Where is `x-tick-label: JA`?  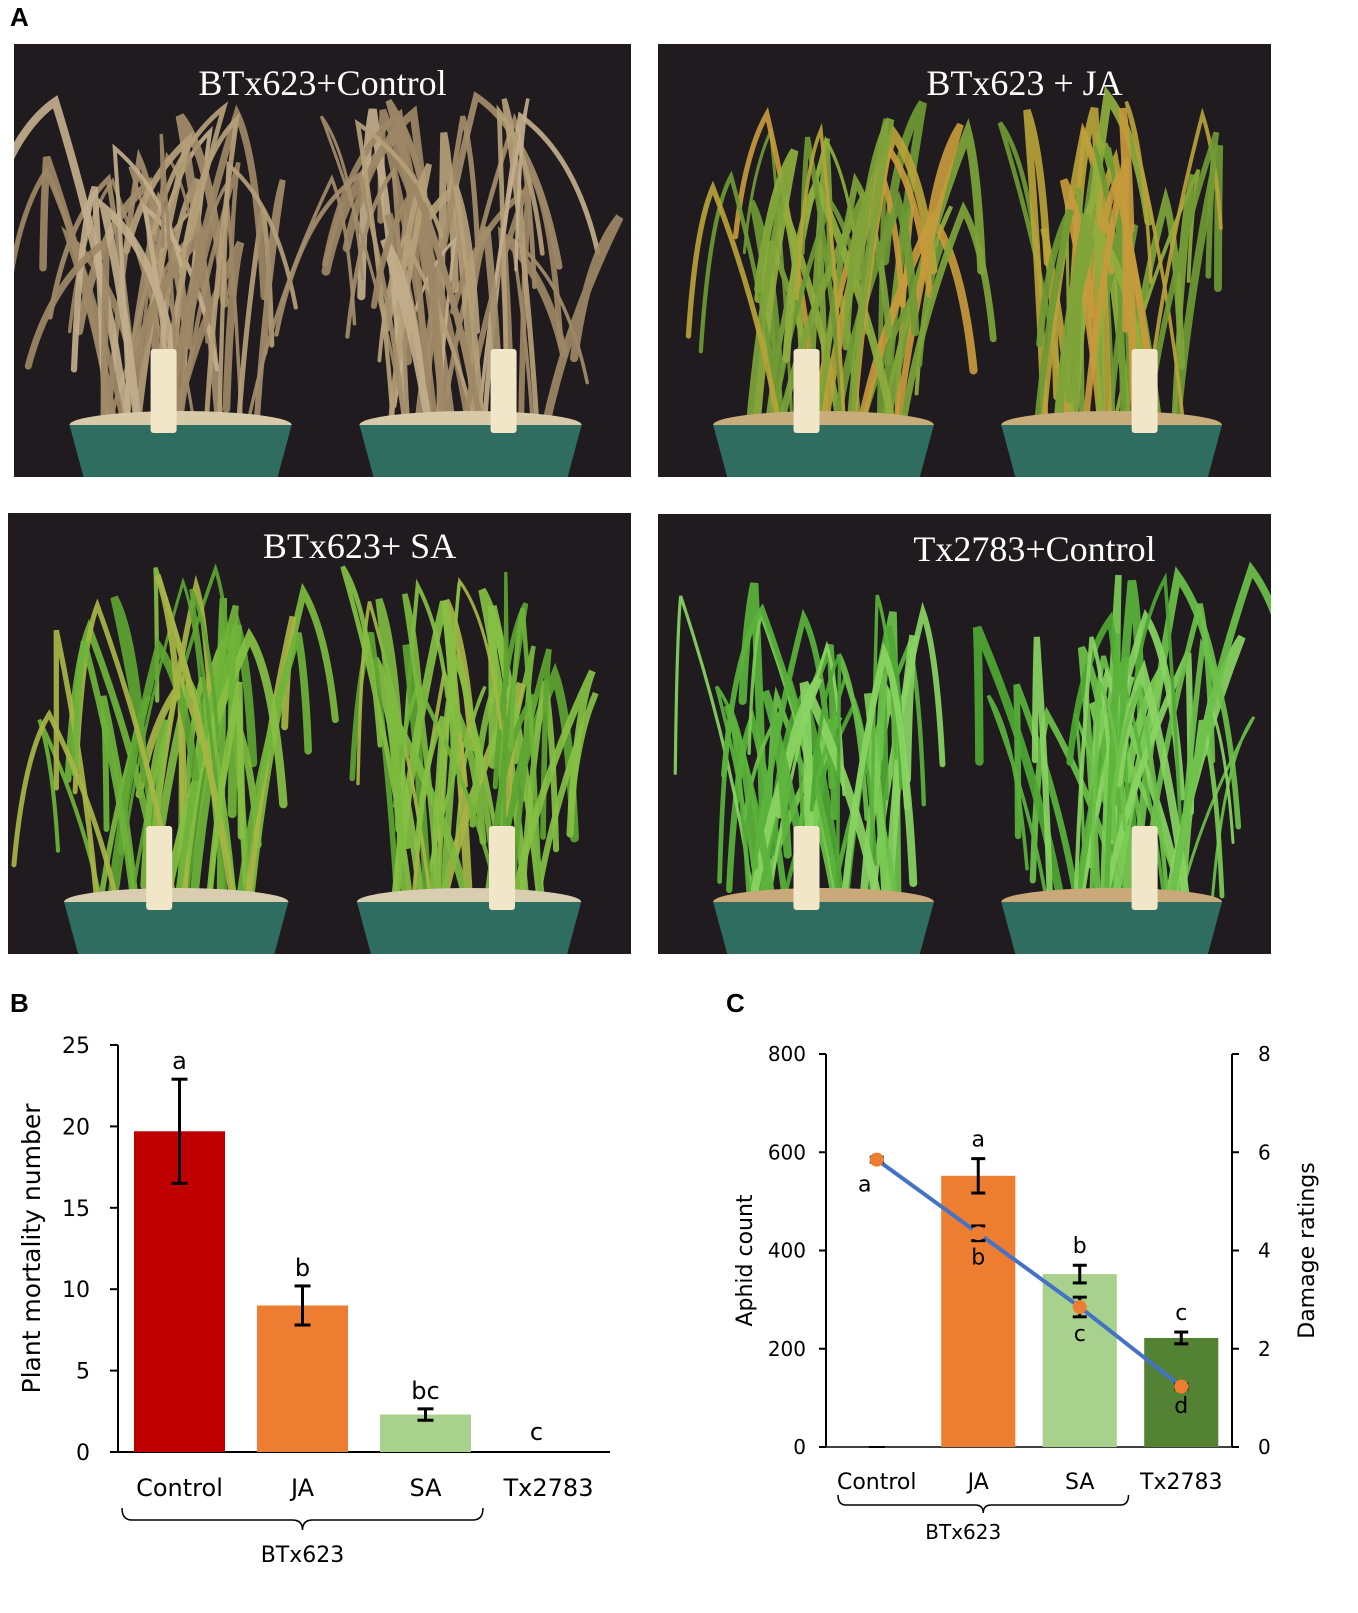 x-tick-label: JA is located at coordinates (302, 1488).